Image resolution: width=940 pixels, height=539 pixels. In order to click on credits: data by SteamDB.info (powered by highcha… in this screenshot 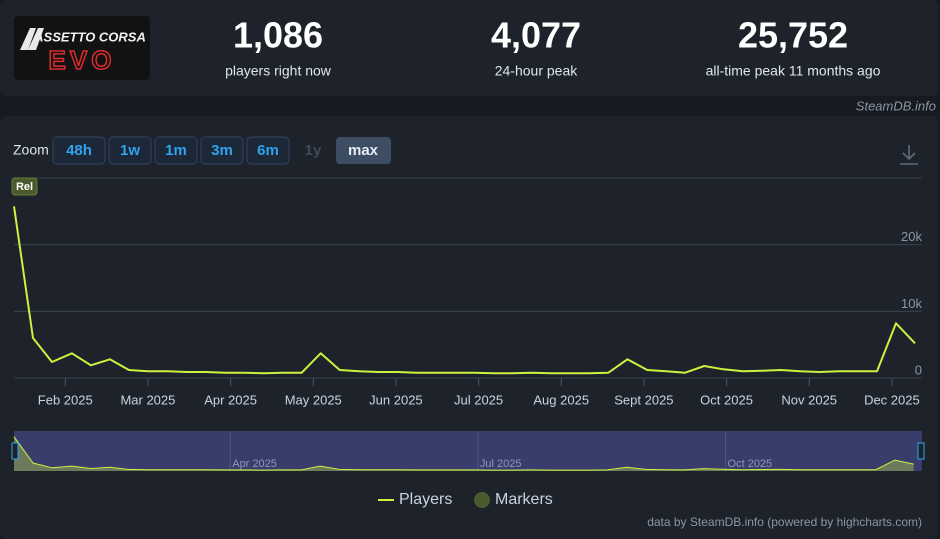, I will do `click(784, 522)`.